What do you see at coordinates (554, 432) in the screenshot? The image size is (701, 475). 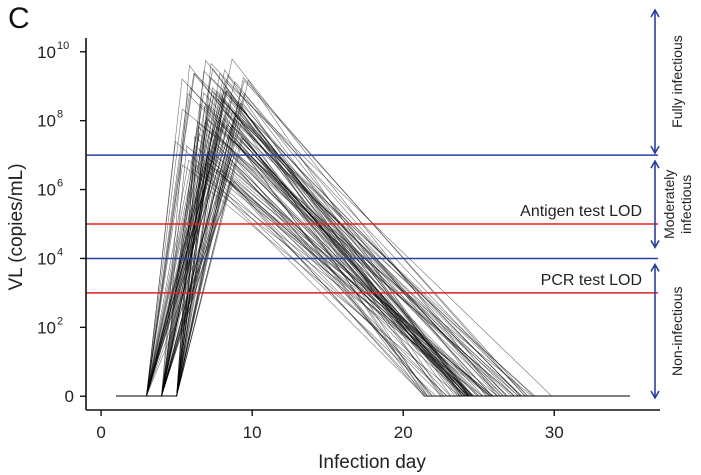 I see `x-tick-label: 30` at bounding box center [554, 432].